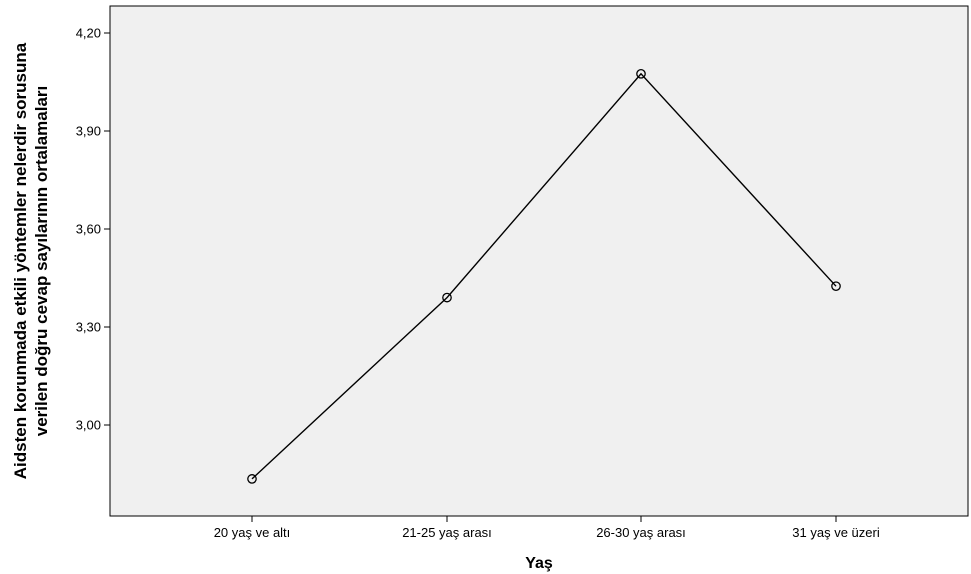 This screenshot has width=971, height=574. What do you see at coordinates (252, 532) in the screenshot?
I see `x-tick-label: 20 yaş ve altı` at bounding box center [252, 532].